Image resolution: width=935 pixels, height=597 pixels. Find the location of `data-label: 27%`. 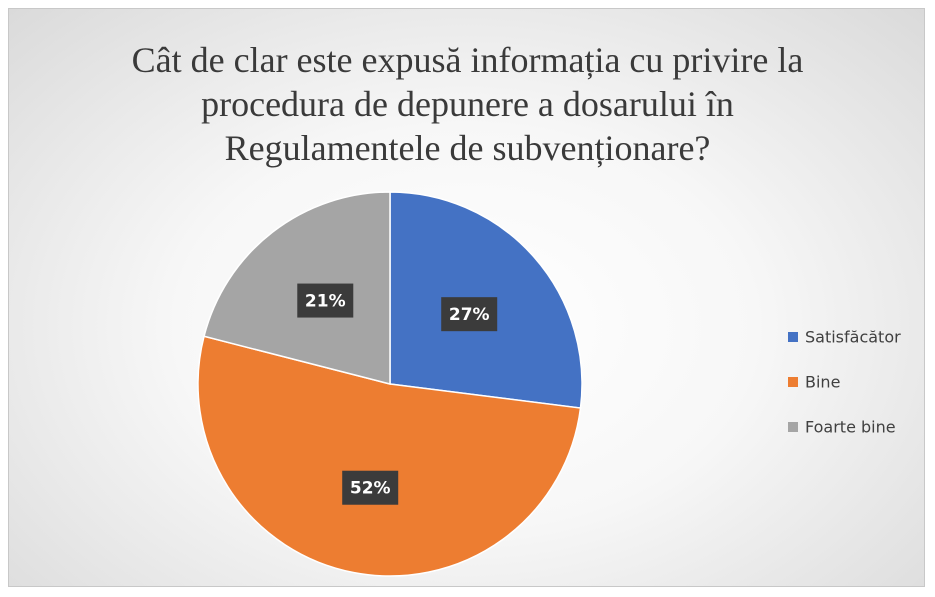

data-label: 27% is located at coordinates (469, 315).